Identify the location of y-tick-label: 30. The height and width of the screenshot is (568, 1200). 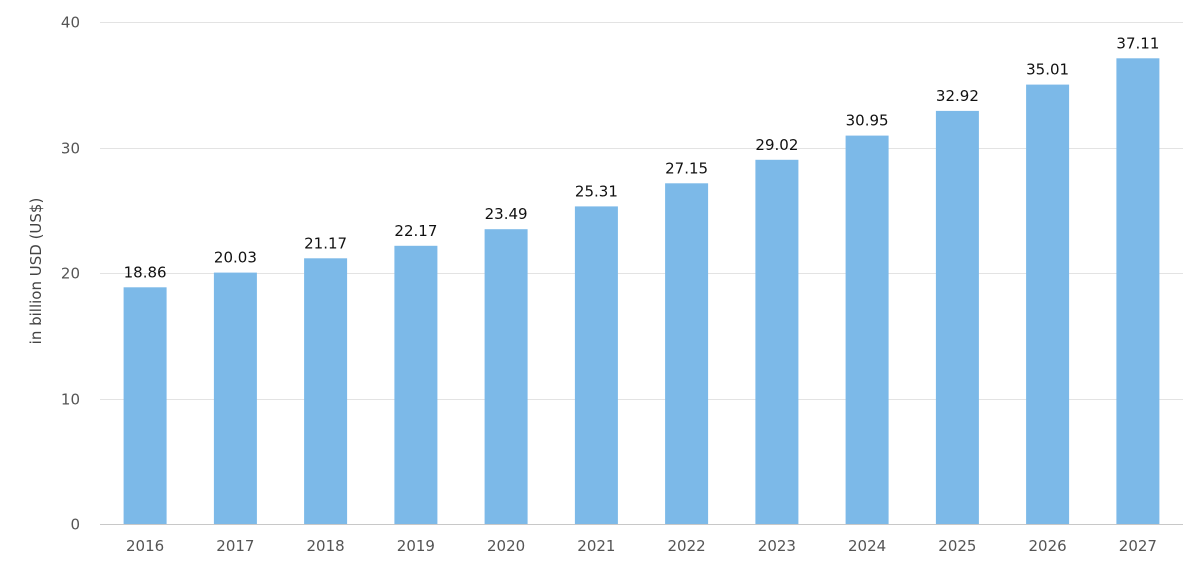
(70, 149).